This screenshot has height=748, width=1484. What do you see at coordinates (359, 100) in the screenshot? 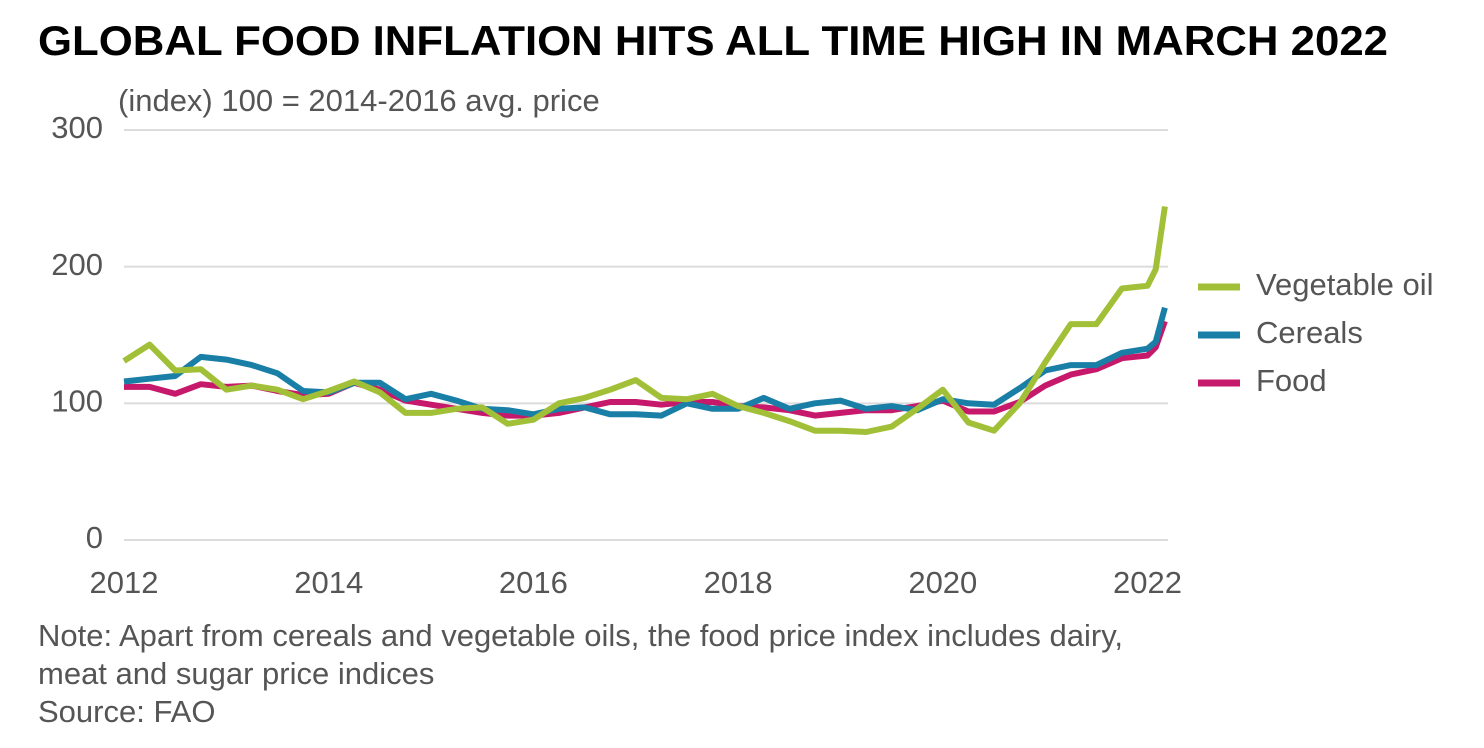
I see `y-axis-label: (index) 100 = 2014-2016 avg. price` at bounding box center [359, 100].